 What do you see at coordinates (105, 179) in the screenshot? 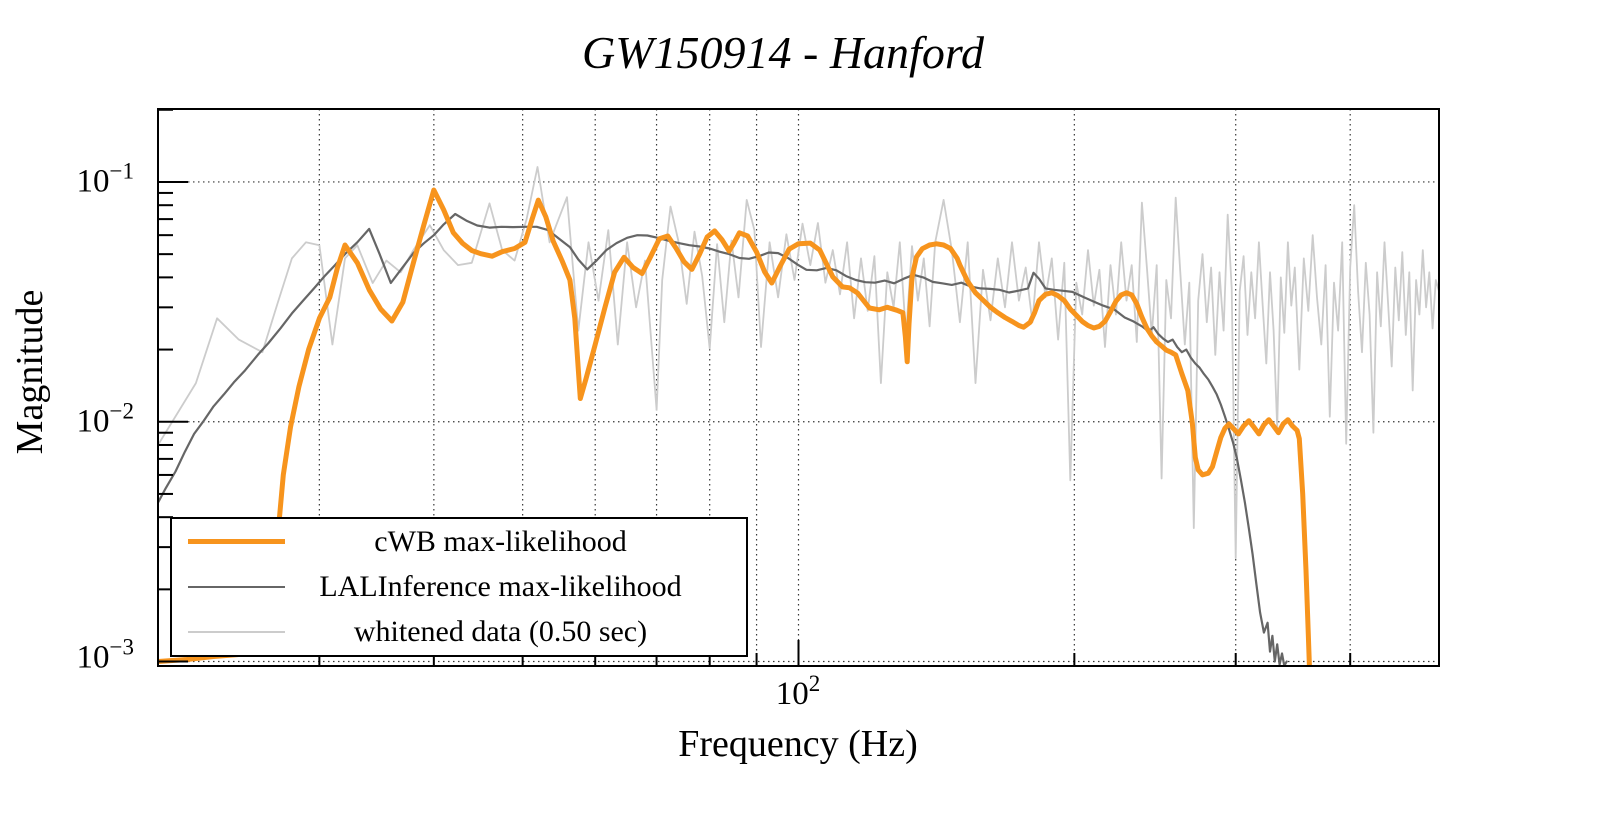
I see `y-tick-label-1e-1: 10⁻¹` at bounding box center [105, 179].